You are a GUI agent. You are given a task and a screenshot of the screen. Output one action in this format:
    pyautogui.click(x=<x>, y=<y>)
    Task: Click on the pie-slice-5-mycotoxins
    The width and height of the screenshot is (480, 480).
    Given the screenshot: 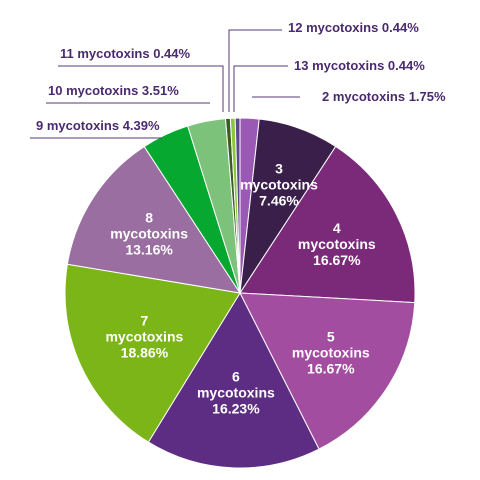 What is the action you would take?
    pyautogui.click(x=327, y=371)
    